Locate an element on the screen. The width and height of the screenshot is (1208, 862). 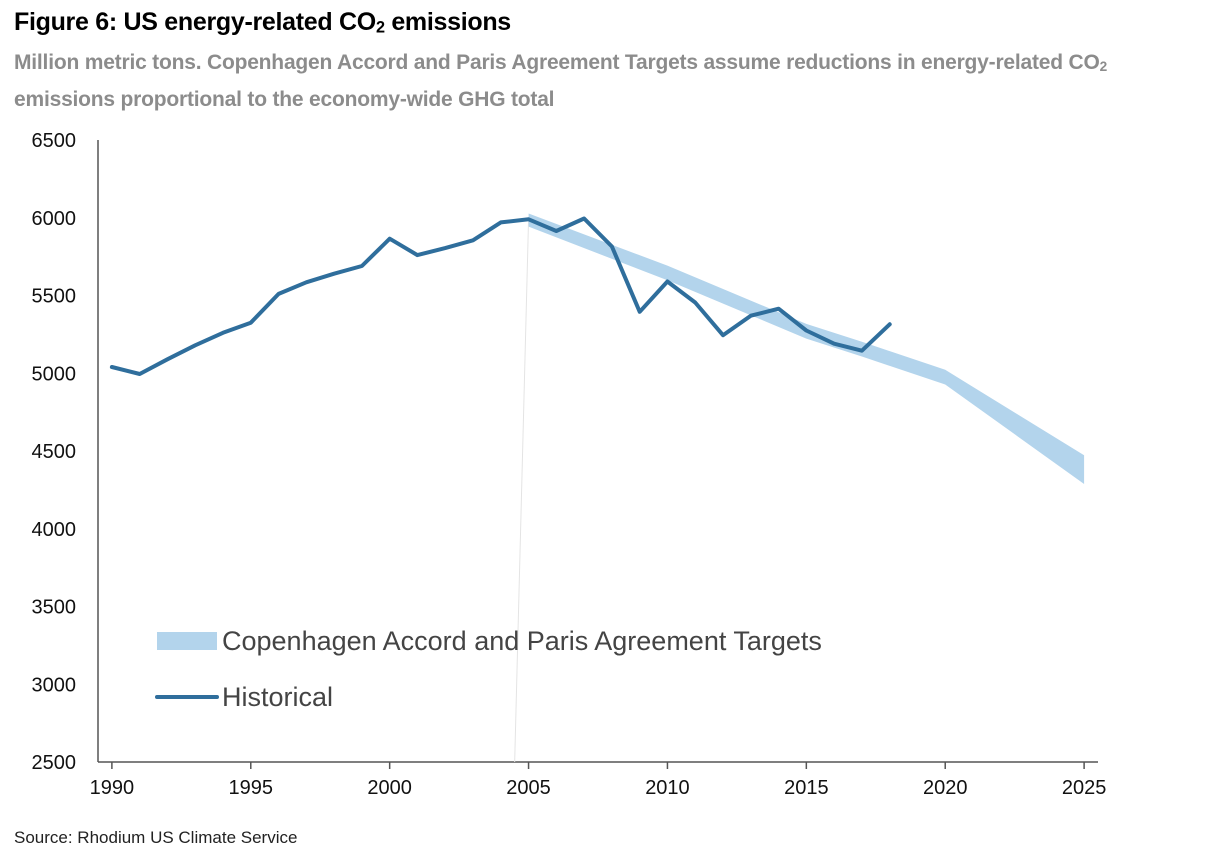
y-tick-label: 5000 is located at coordinates (54, 374).